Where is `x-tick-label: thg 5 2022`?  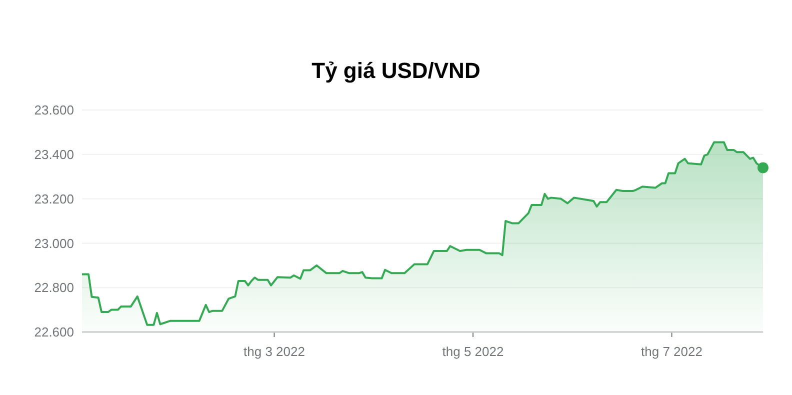 x-tick-label: thg 5 2022 is located at coordinates (473, 351).